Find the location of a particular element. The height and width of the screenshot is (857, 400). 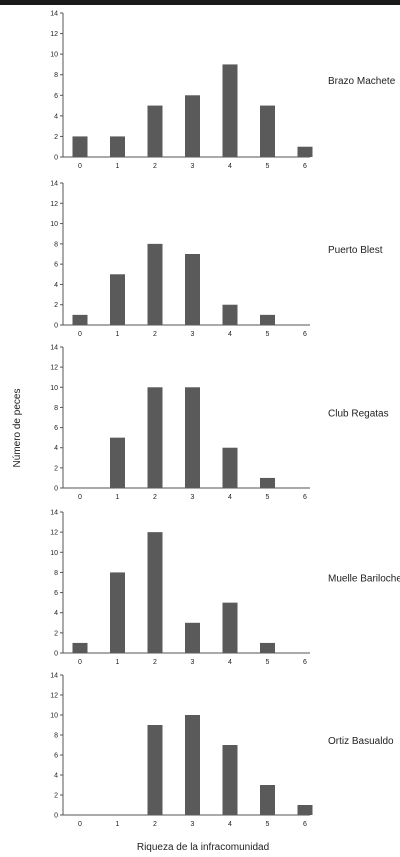

panel-label: Puerto Blest is located at coordinates (355, 250).